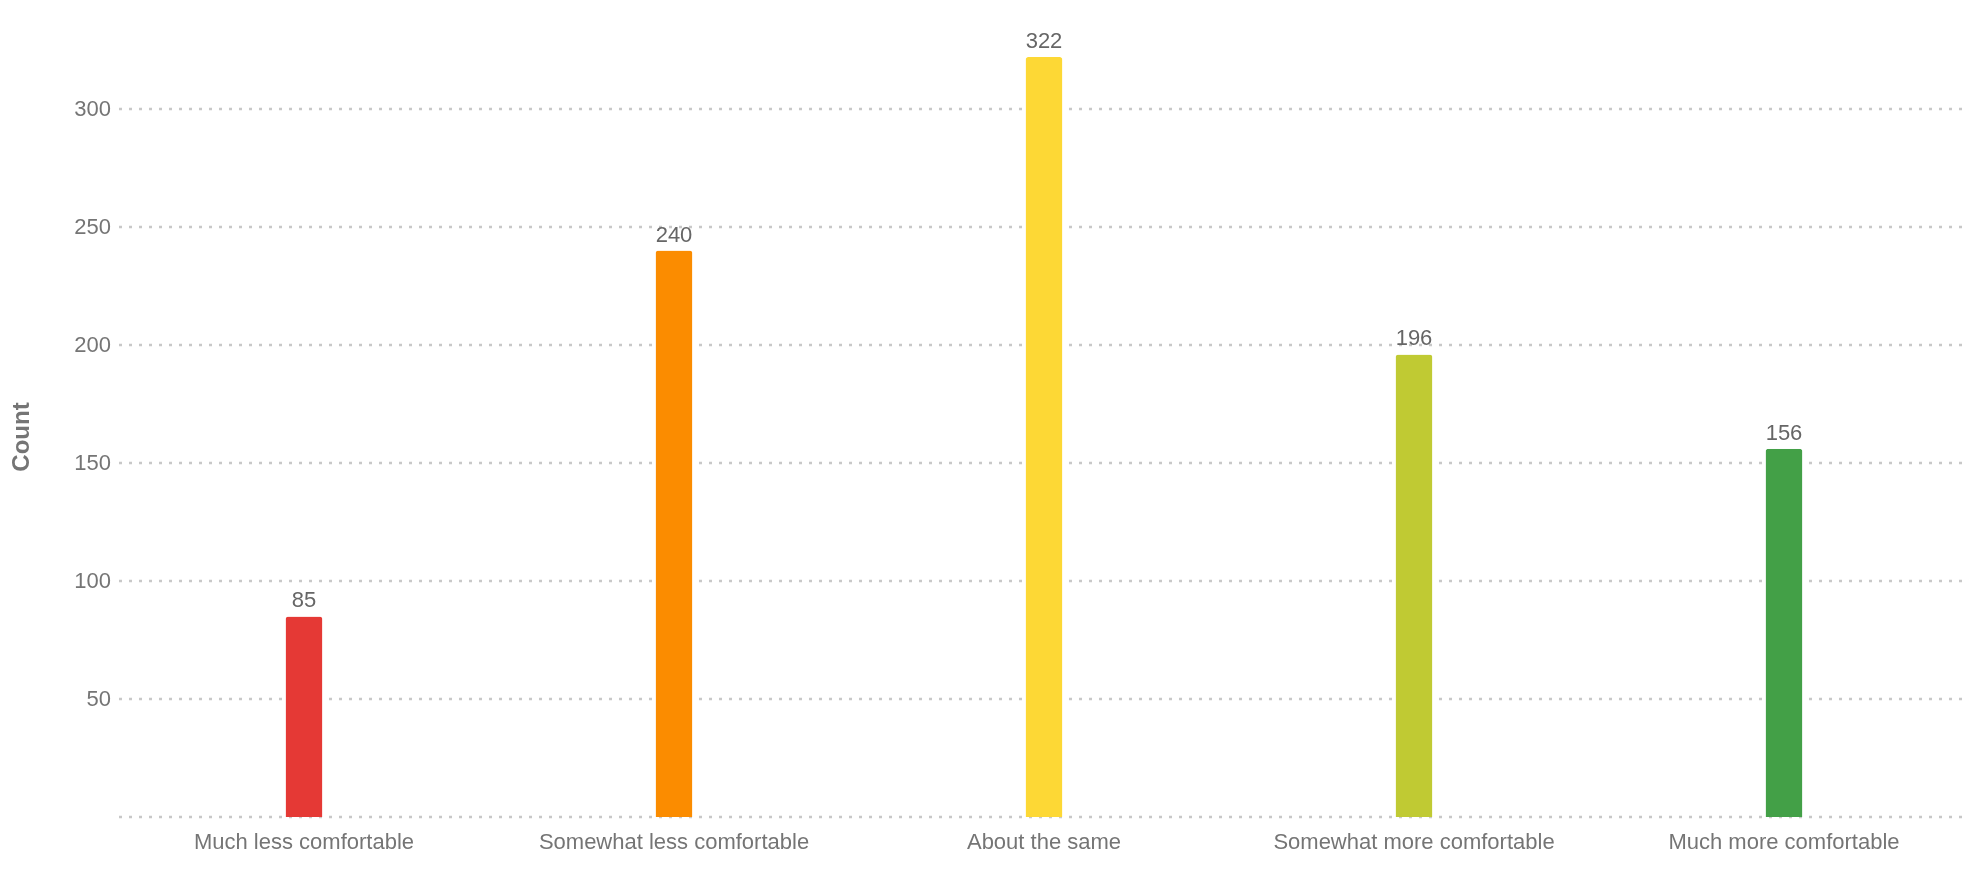 The height and width of the screenshot is (872, 1964). Describe the element at coordinates (1044, 841) in the screenshot. I see `x-tick-label: About the same` at that location.